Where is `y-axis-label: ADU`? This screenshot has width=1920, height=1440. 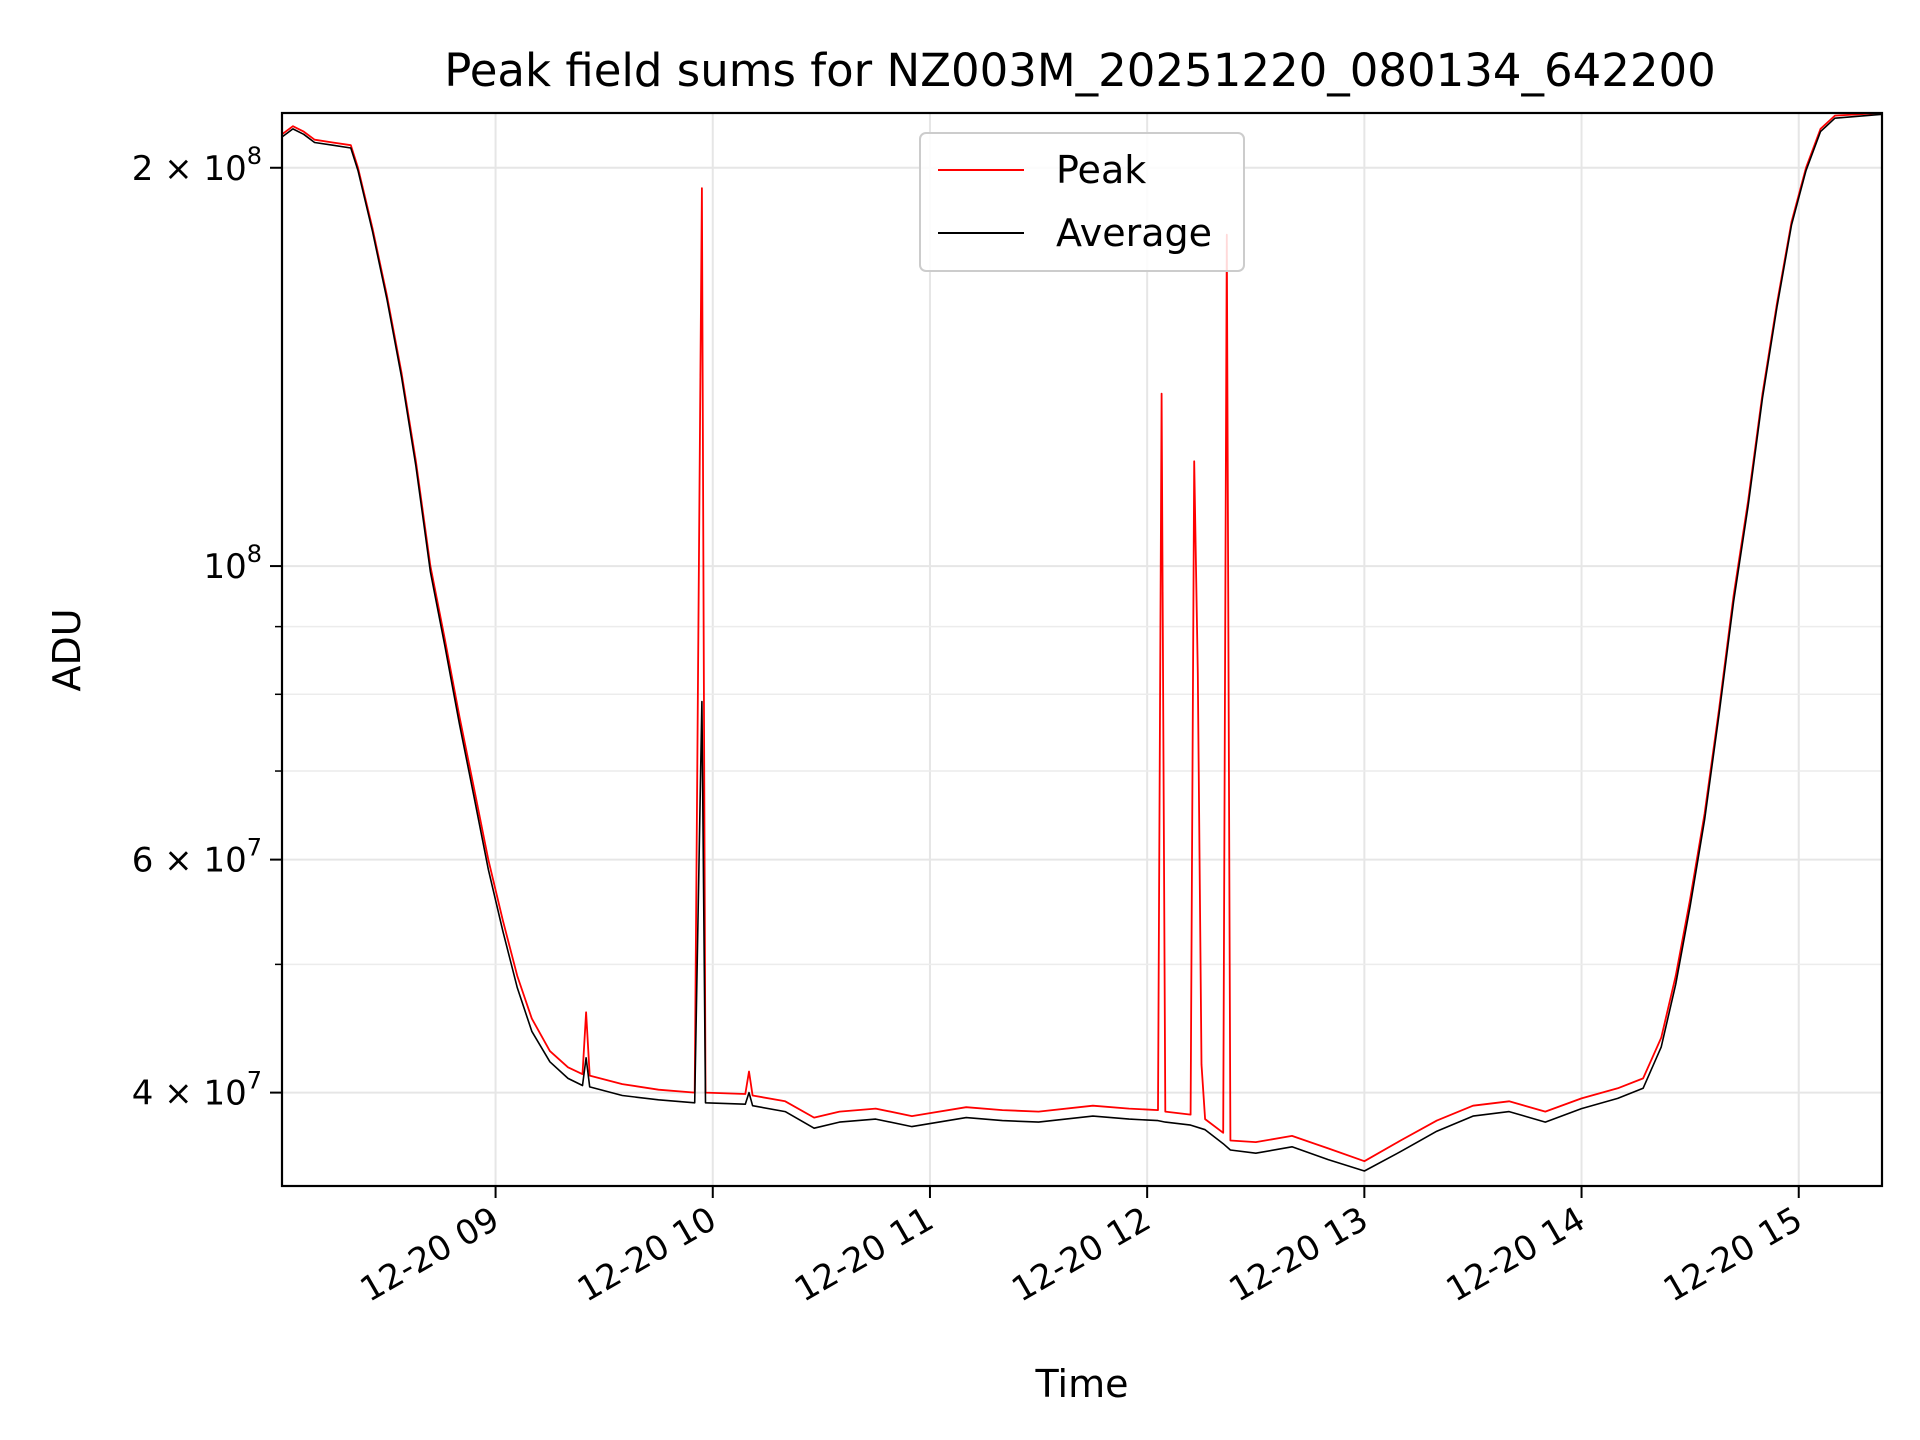
y-axis-label: ADU is located at coordinates (67, 649).